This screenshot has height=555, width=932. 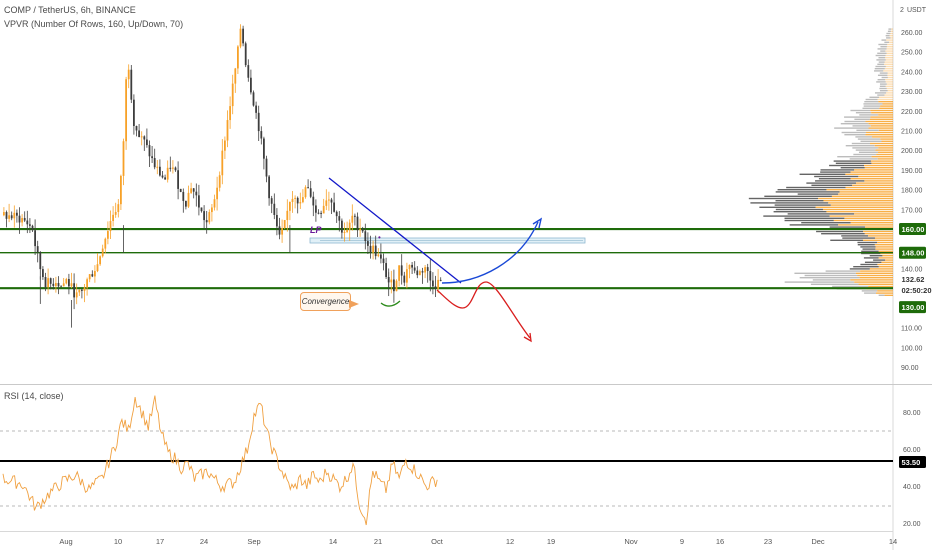 What do you see at coordinates (379, 237) in the screenshot?
I see `lp-marker: •` at bounding box center [379, 237].